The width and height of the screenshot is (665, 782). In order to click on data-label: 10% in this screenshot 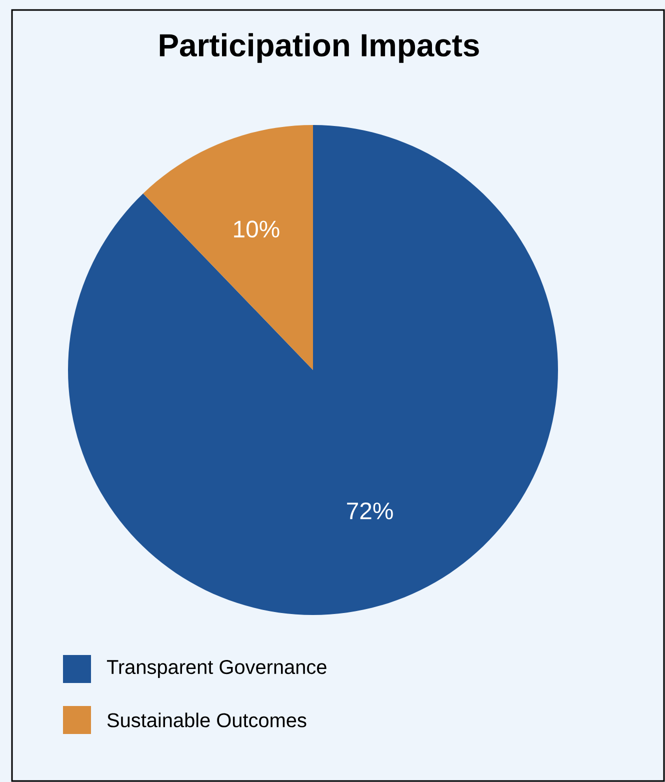, I will do `click(257, 229)`.